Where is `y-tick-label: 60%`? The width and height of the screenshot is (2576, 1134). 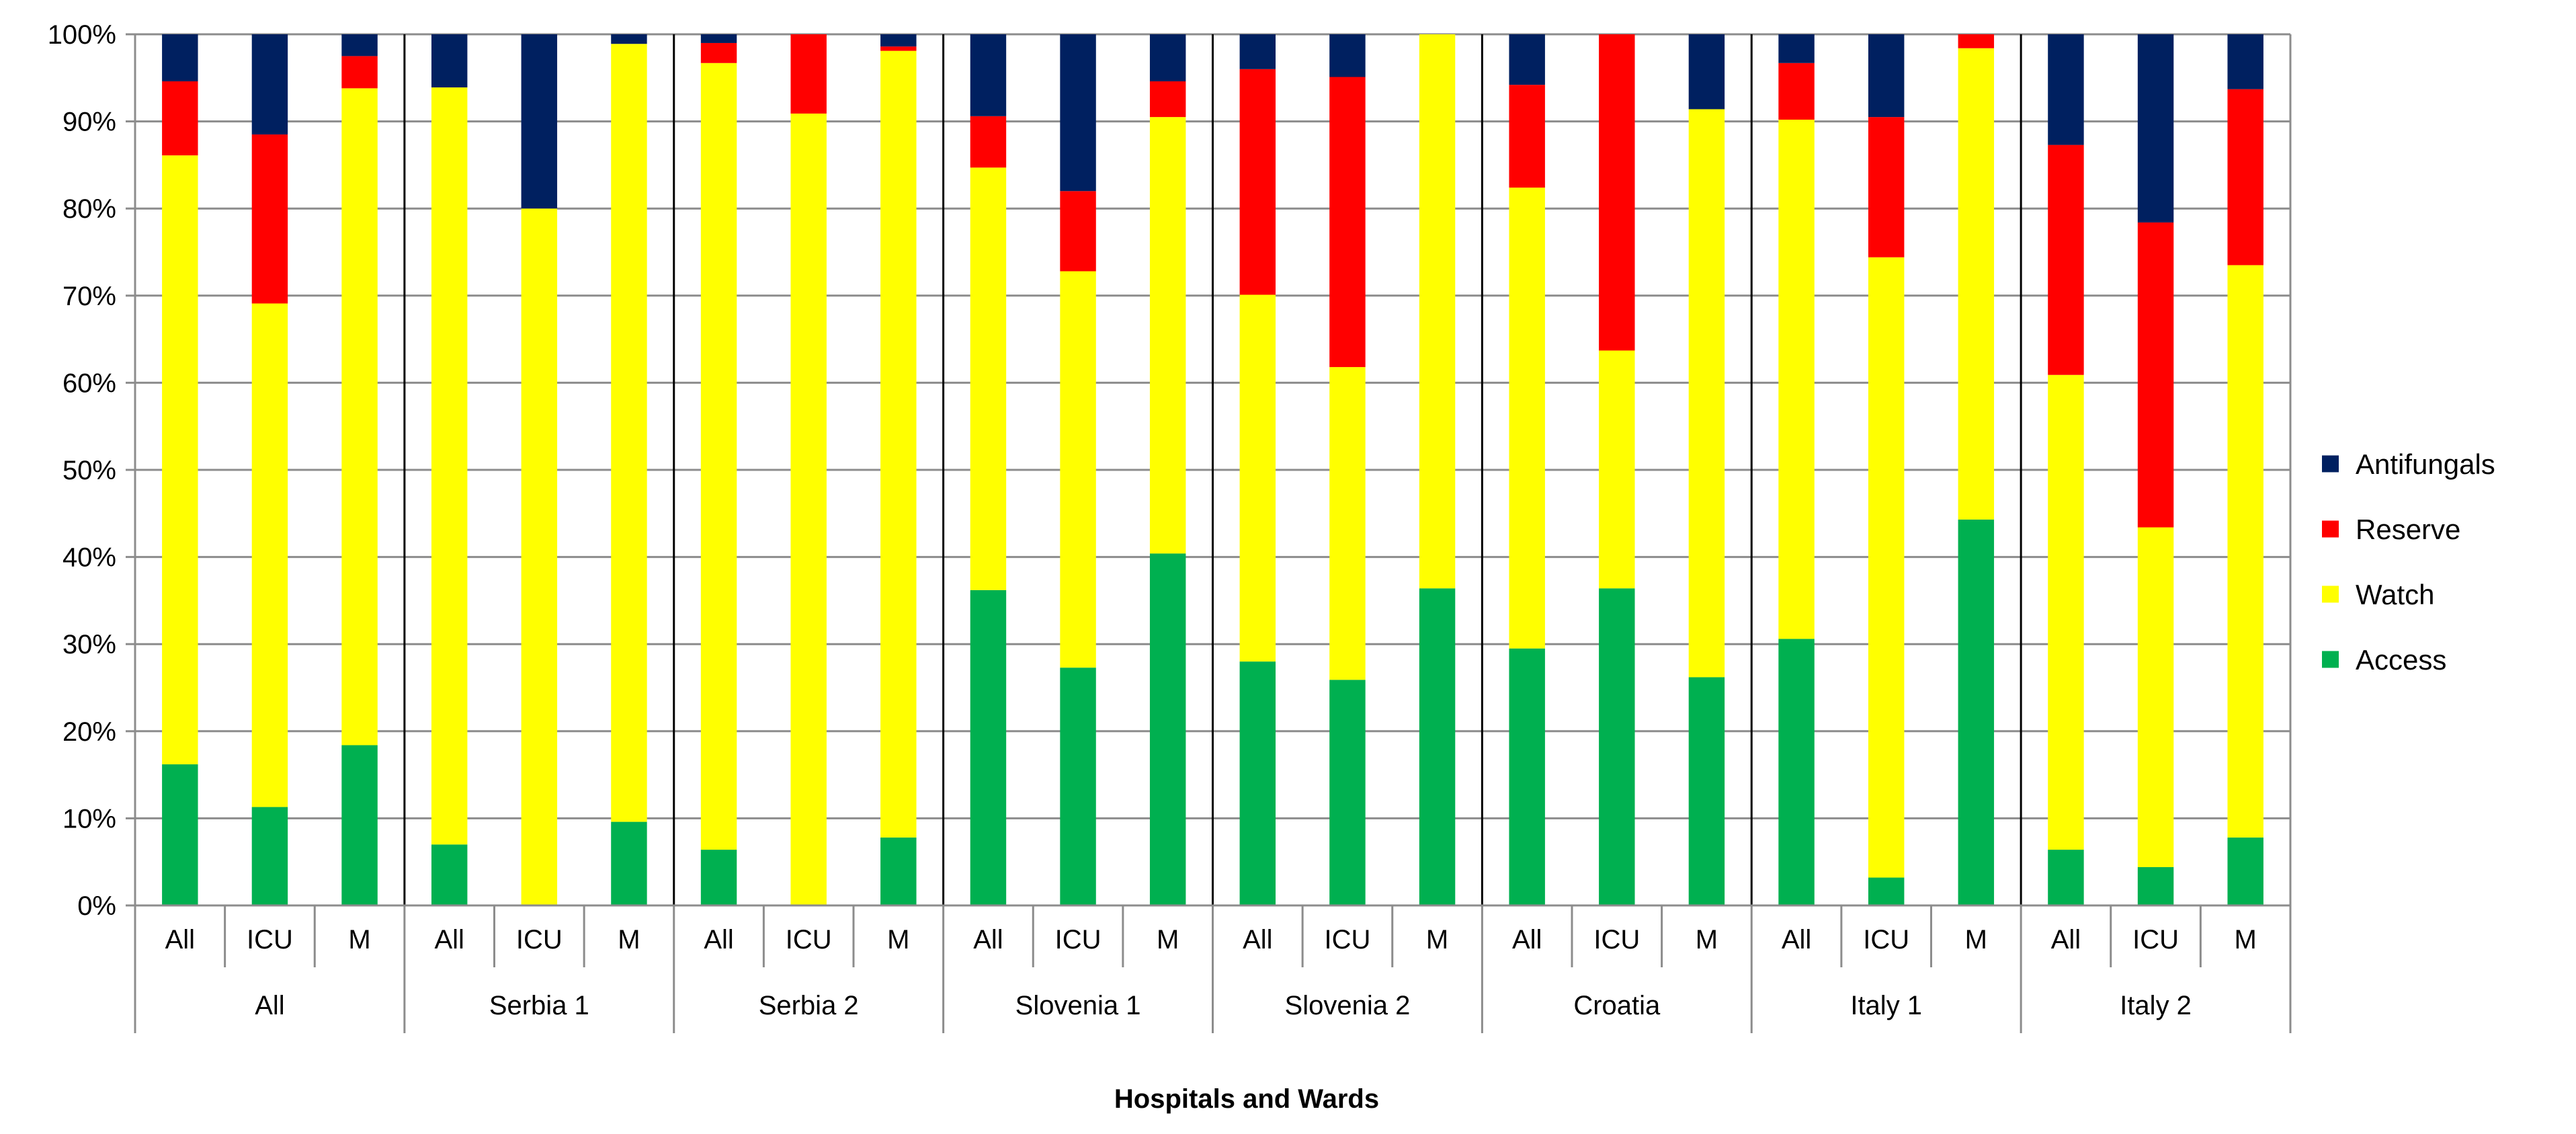
y-tick-label: 60% is located at coordinates (90, 383).